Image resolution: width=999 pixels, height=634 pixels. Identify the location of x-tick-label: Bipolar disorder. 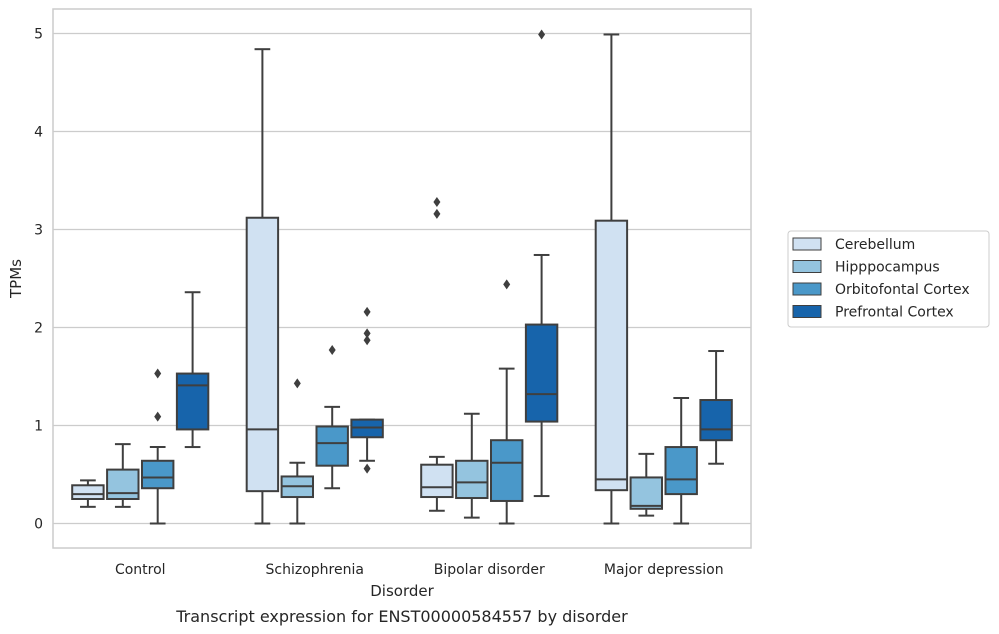
(489, 570).